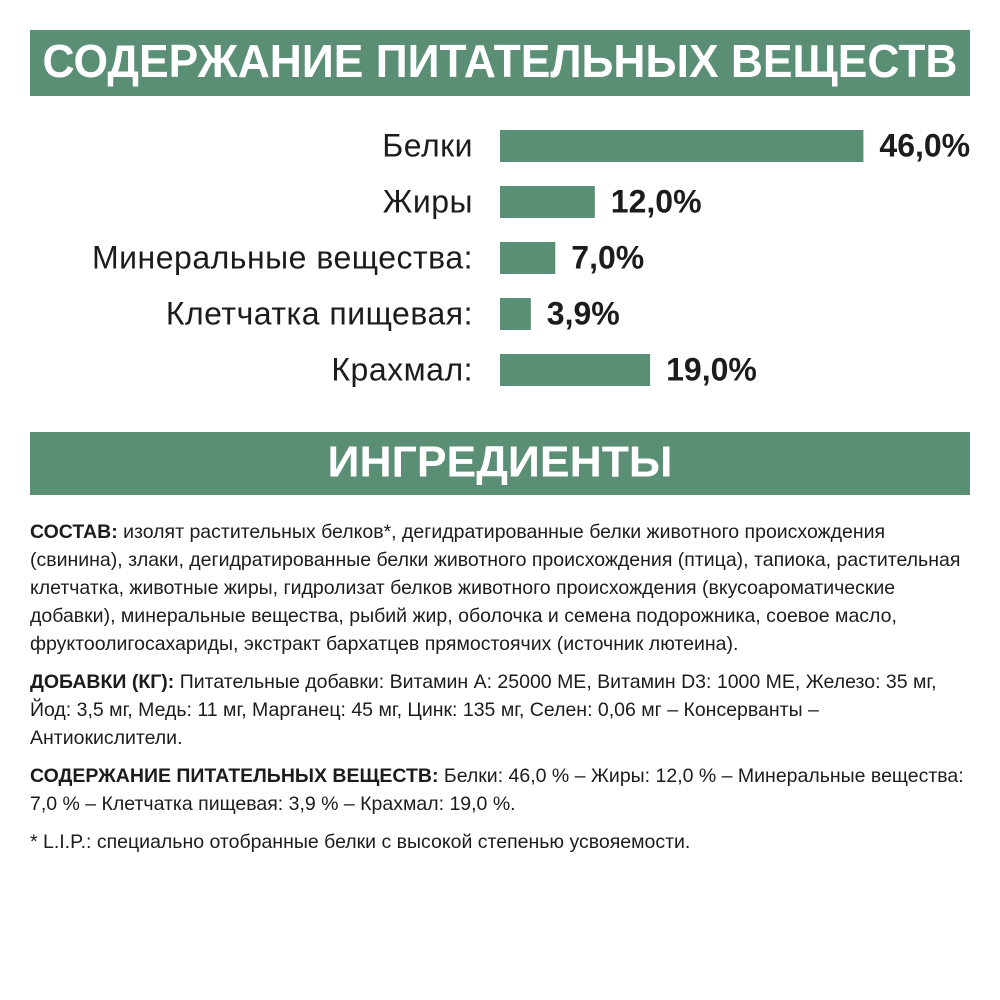  I want to click on paragraph-label: ДОБАВКИ (КГ):, so click(102, 682).